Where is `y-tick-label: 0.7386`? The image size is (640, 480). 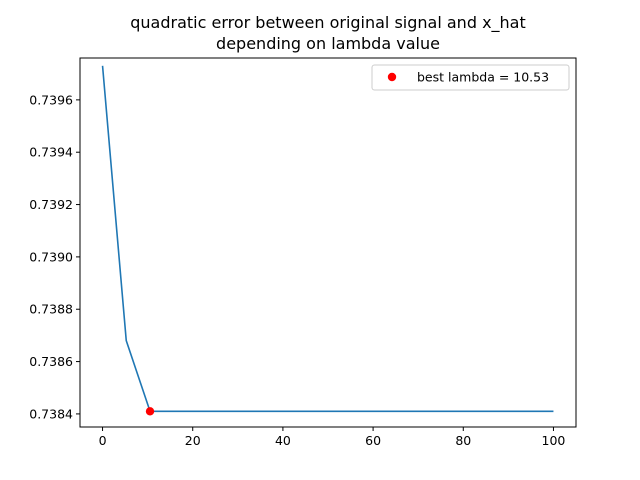
y-tick-label: 0.7386 is located at coordinates (51, 361).